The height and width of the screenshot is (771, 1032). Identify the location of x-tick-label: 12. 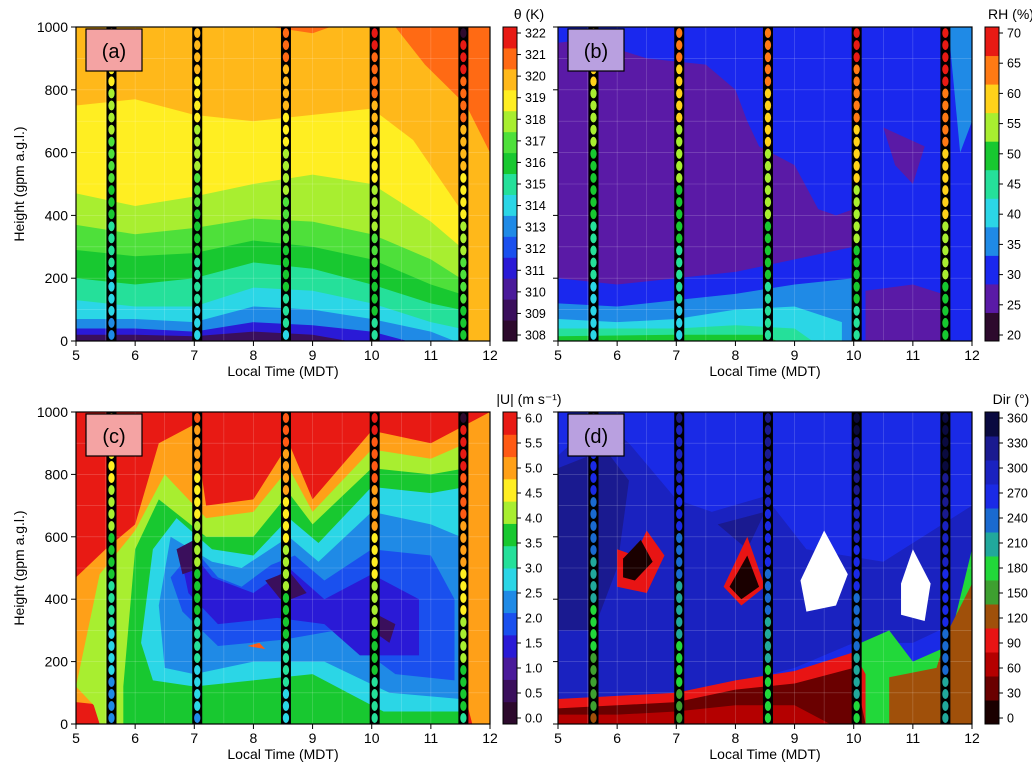
(972, 738).